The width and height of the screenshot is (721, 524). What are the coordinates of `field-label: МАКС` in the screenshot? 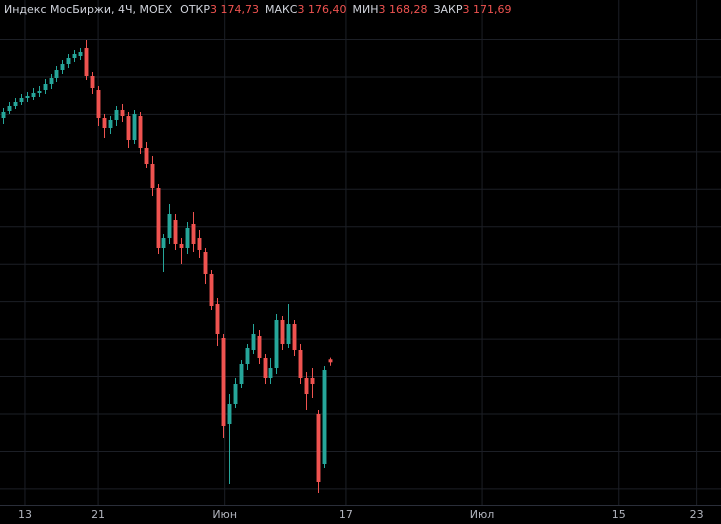 It's located at (281, 9).